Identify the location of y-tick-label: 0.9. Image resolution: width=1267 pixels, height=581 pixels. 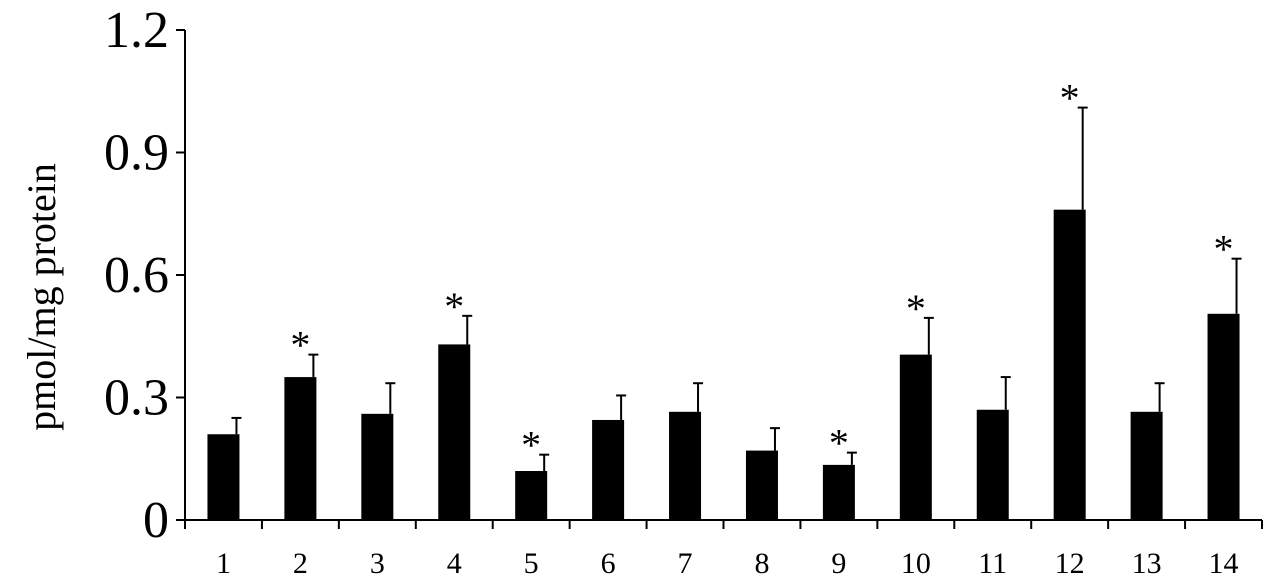
(136, 153).